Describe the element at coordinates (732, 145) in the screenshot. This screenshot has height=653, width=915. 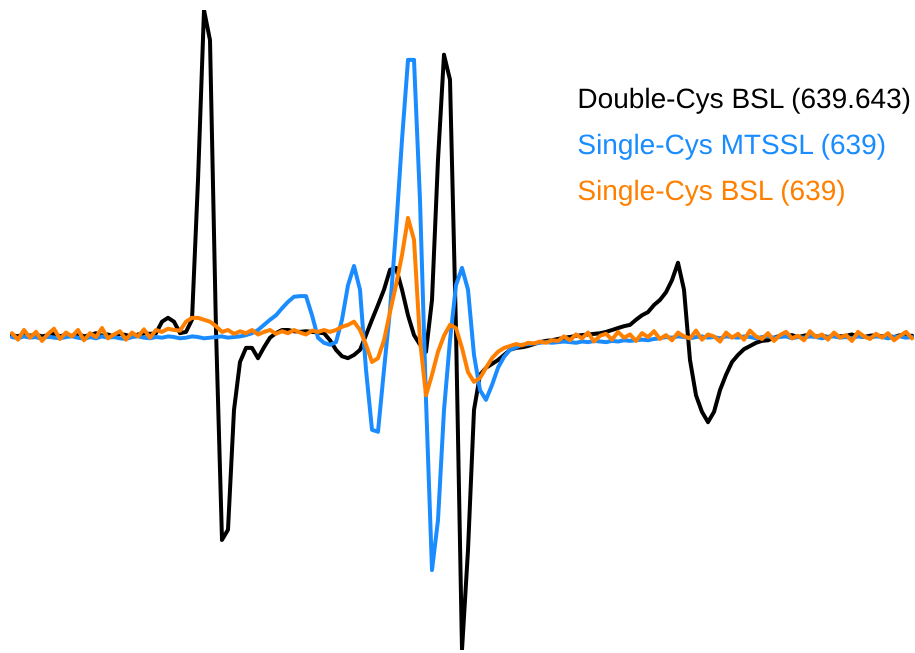
I see `text: Single-Cys MTSSL (639)` at that location.